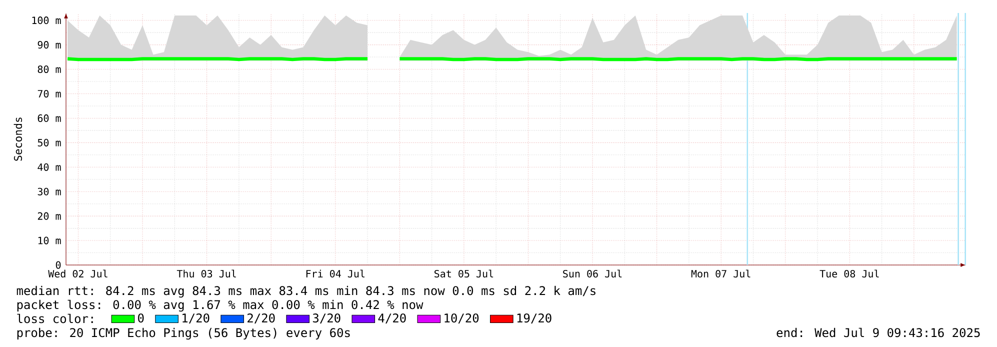 The height and width of the screenshot is (347, 997). Describe the element at coordinates (261, 318) in the screenshot. I see `legend-label: 2/20` at that location.